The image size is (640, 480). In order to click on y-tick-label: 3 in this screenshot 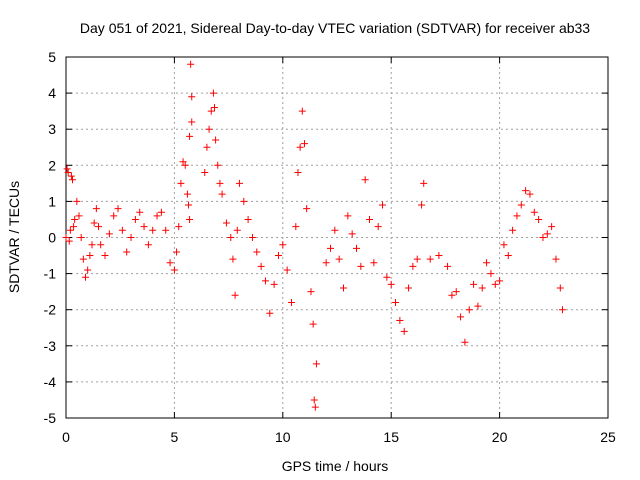, I will do `click(52, 129)`.